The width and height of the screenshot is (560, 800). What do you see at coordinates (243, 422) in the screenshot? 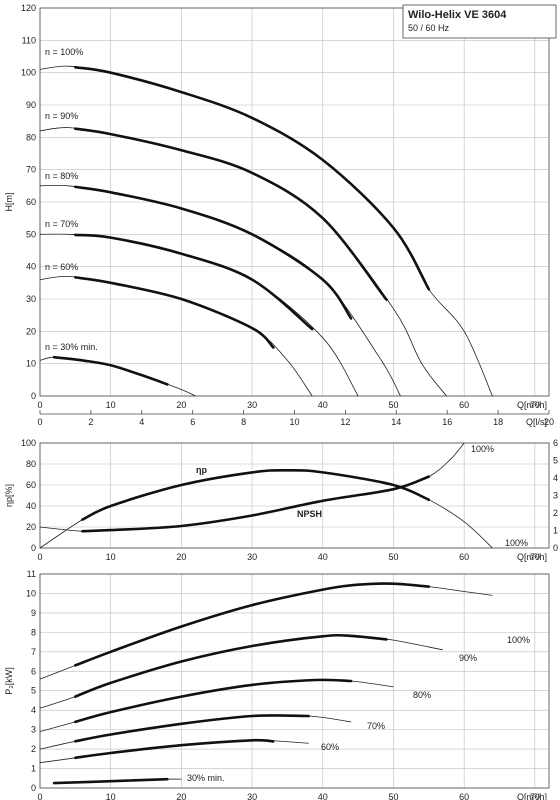
I see `head-x2-tick-label: 8` at bounding box center [243, 422].